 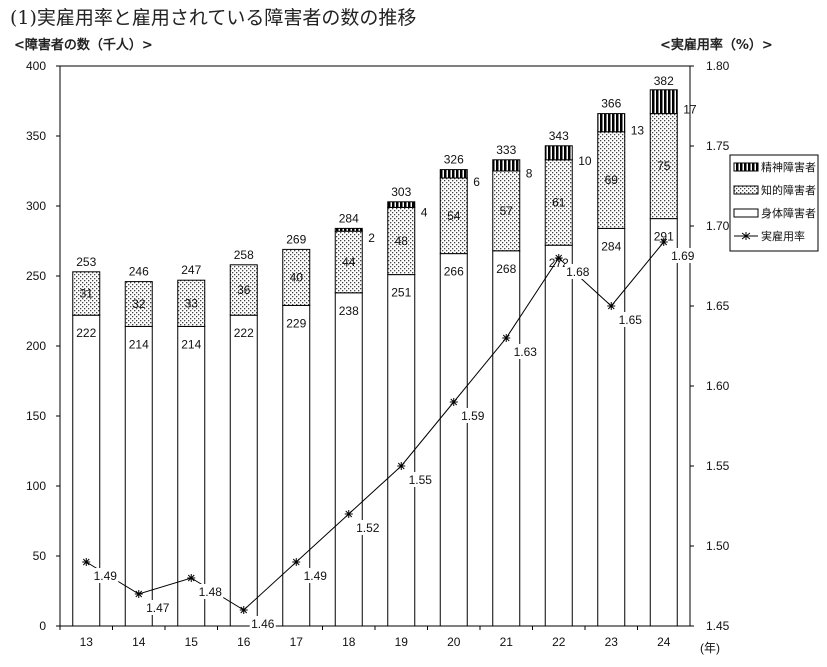 What do you see at coordinates (349, 218) in the screenshot?
I see `label-total: 284` at bounding box center [349, 218].